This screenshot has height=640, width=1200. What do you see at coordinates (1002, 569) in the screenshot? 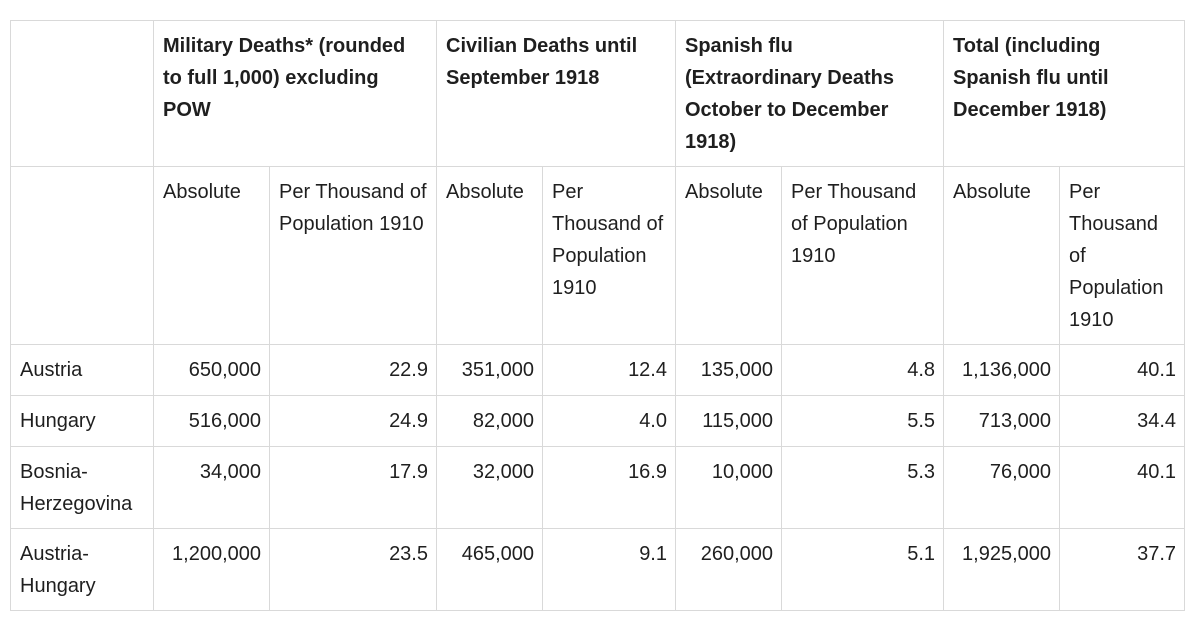
I see `table-cell: 1,925,000` at bounding box center [1002, 569].